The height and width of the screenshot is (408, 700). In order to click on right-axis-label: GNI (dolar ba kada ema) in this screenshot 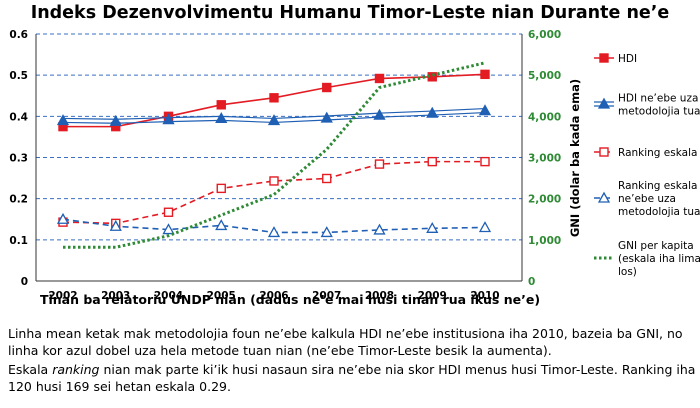, I will do `click(575, 158)`.